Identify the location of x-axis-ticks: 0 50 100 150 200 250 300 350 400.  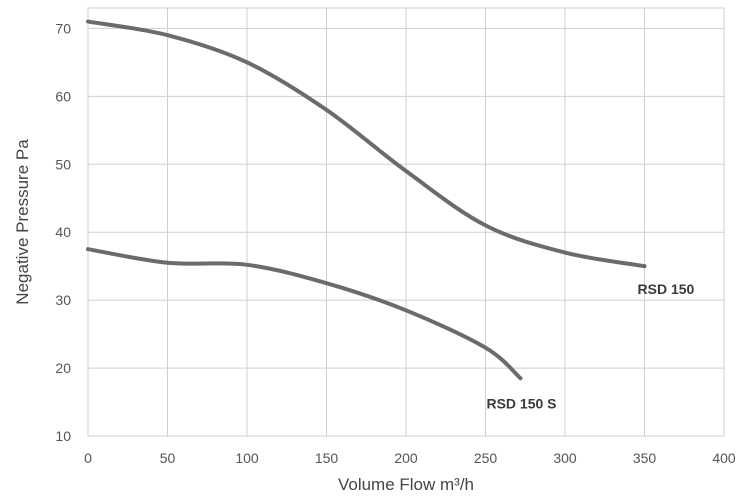
(410, 458).